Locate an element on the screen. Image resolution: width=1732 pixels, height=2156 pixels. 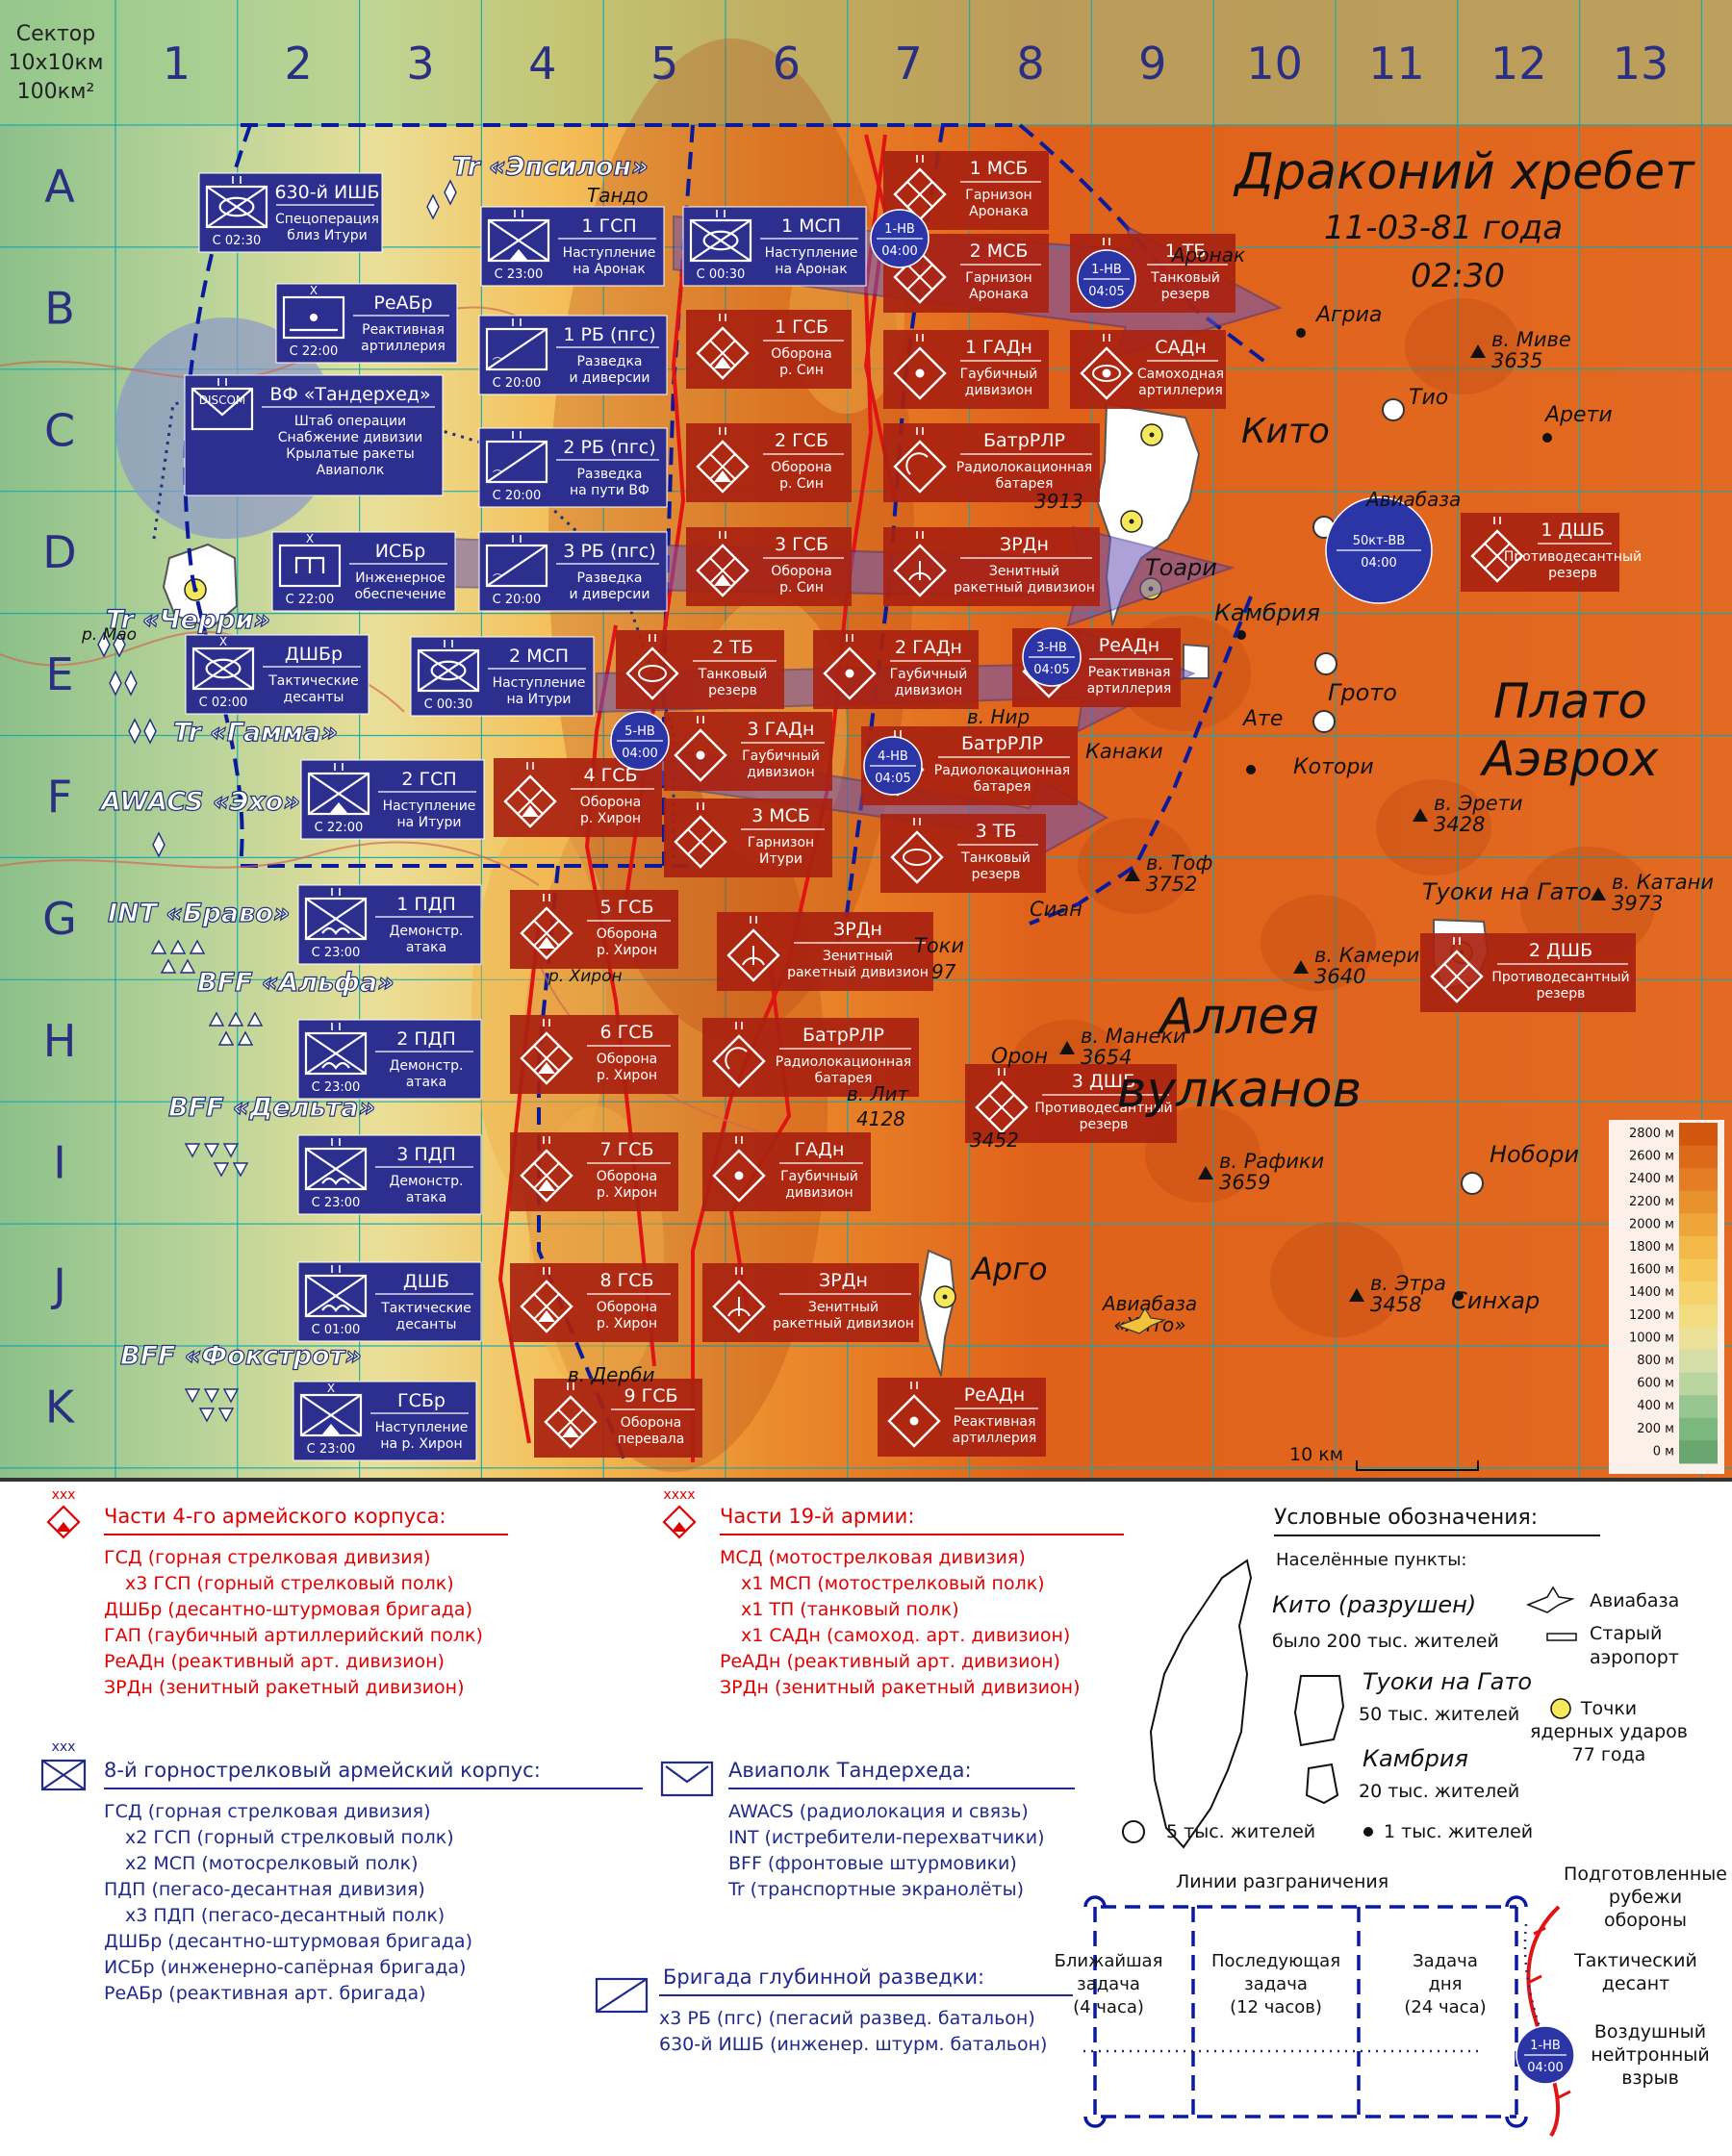
grid-column-label: 6 is located at coordinates (787, 63).